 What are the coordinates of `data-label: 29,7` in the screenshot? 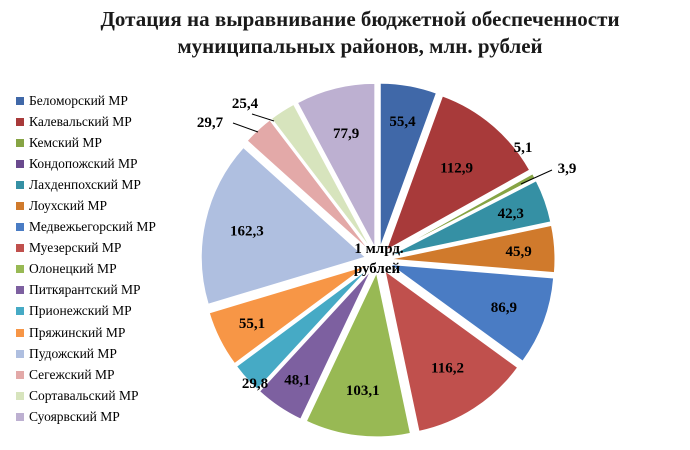 It's located at (210, 123).